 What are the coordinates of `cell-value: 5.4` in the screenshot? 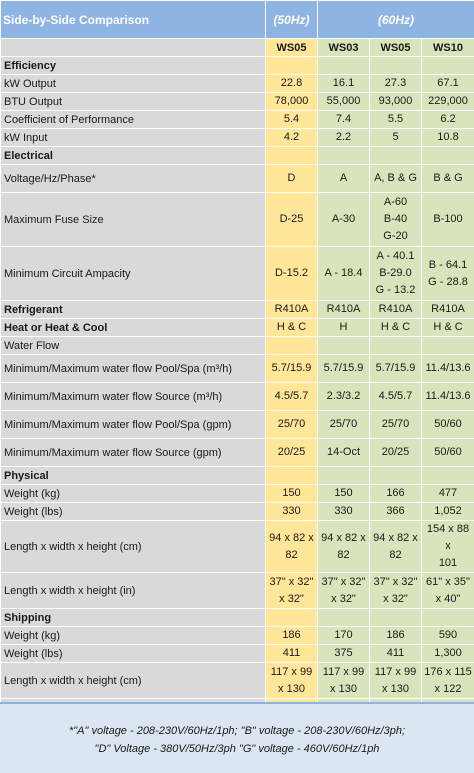 It's located at (291, 119).